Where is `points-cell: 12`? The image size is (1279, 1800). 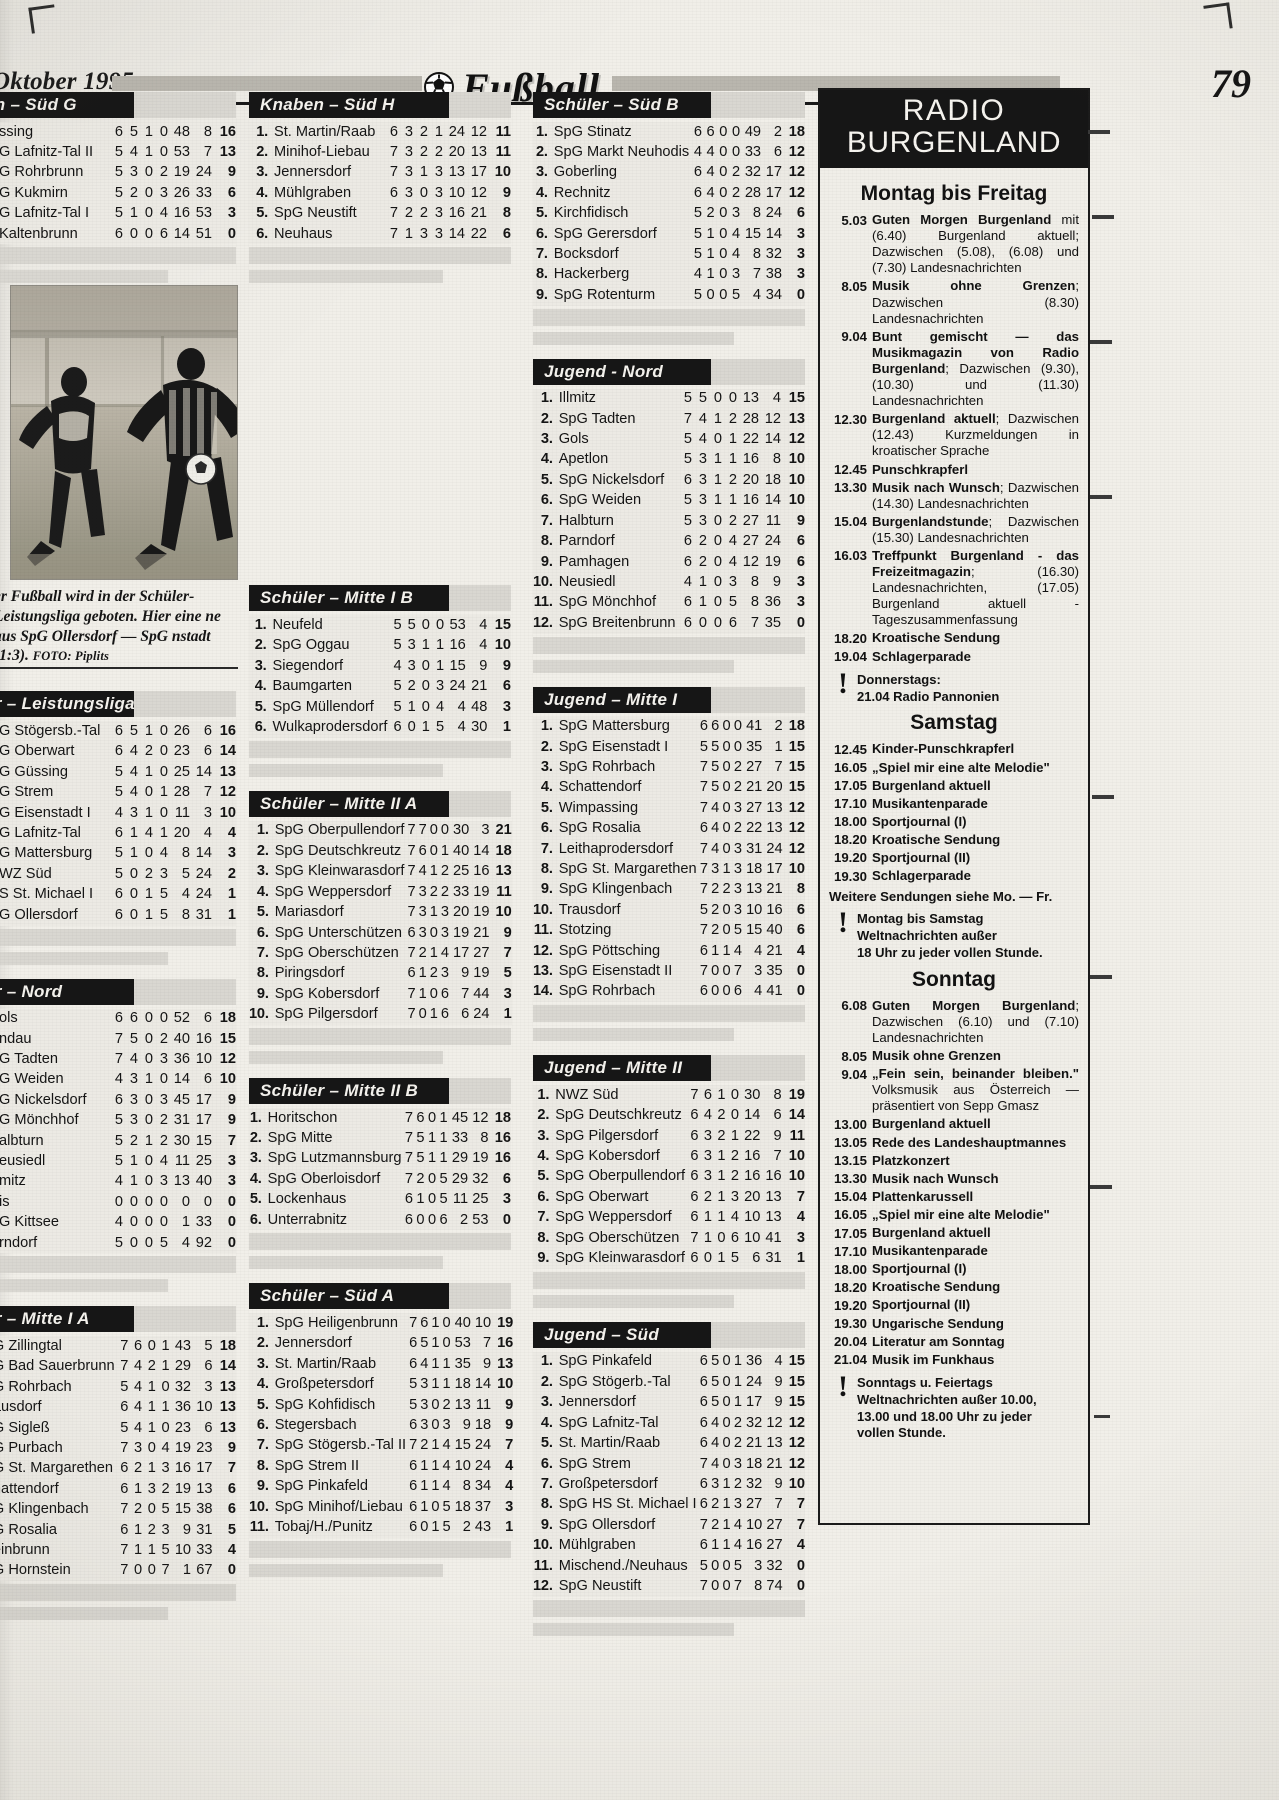
points-cell: 12 is located at coordinates (796, 172).